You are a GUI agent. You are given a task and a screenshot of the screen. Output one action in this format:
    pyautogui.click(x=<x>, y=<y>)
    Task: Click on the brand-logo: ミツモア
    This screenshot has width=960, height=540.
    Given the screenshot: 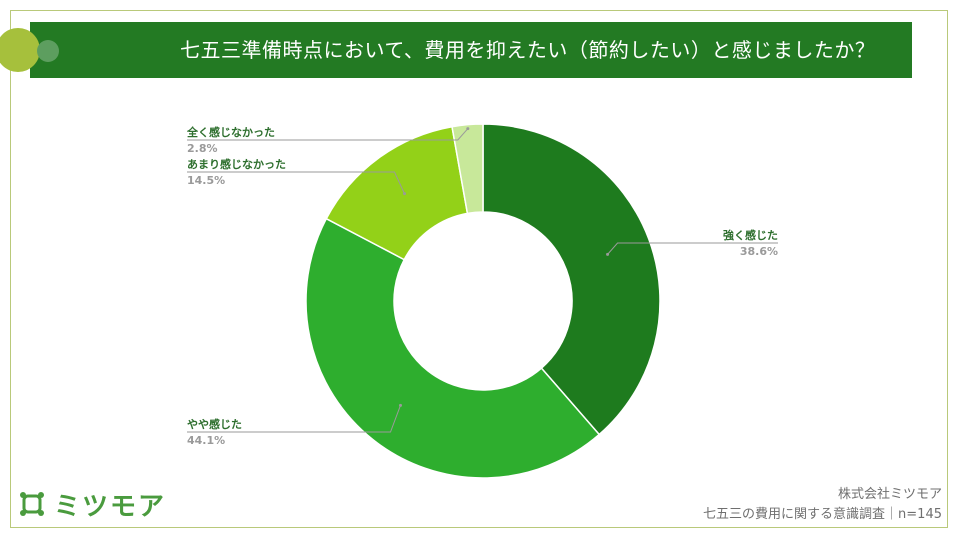 What is the action you would take?
    pyautogui.click(x=92, y=504)
    